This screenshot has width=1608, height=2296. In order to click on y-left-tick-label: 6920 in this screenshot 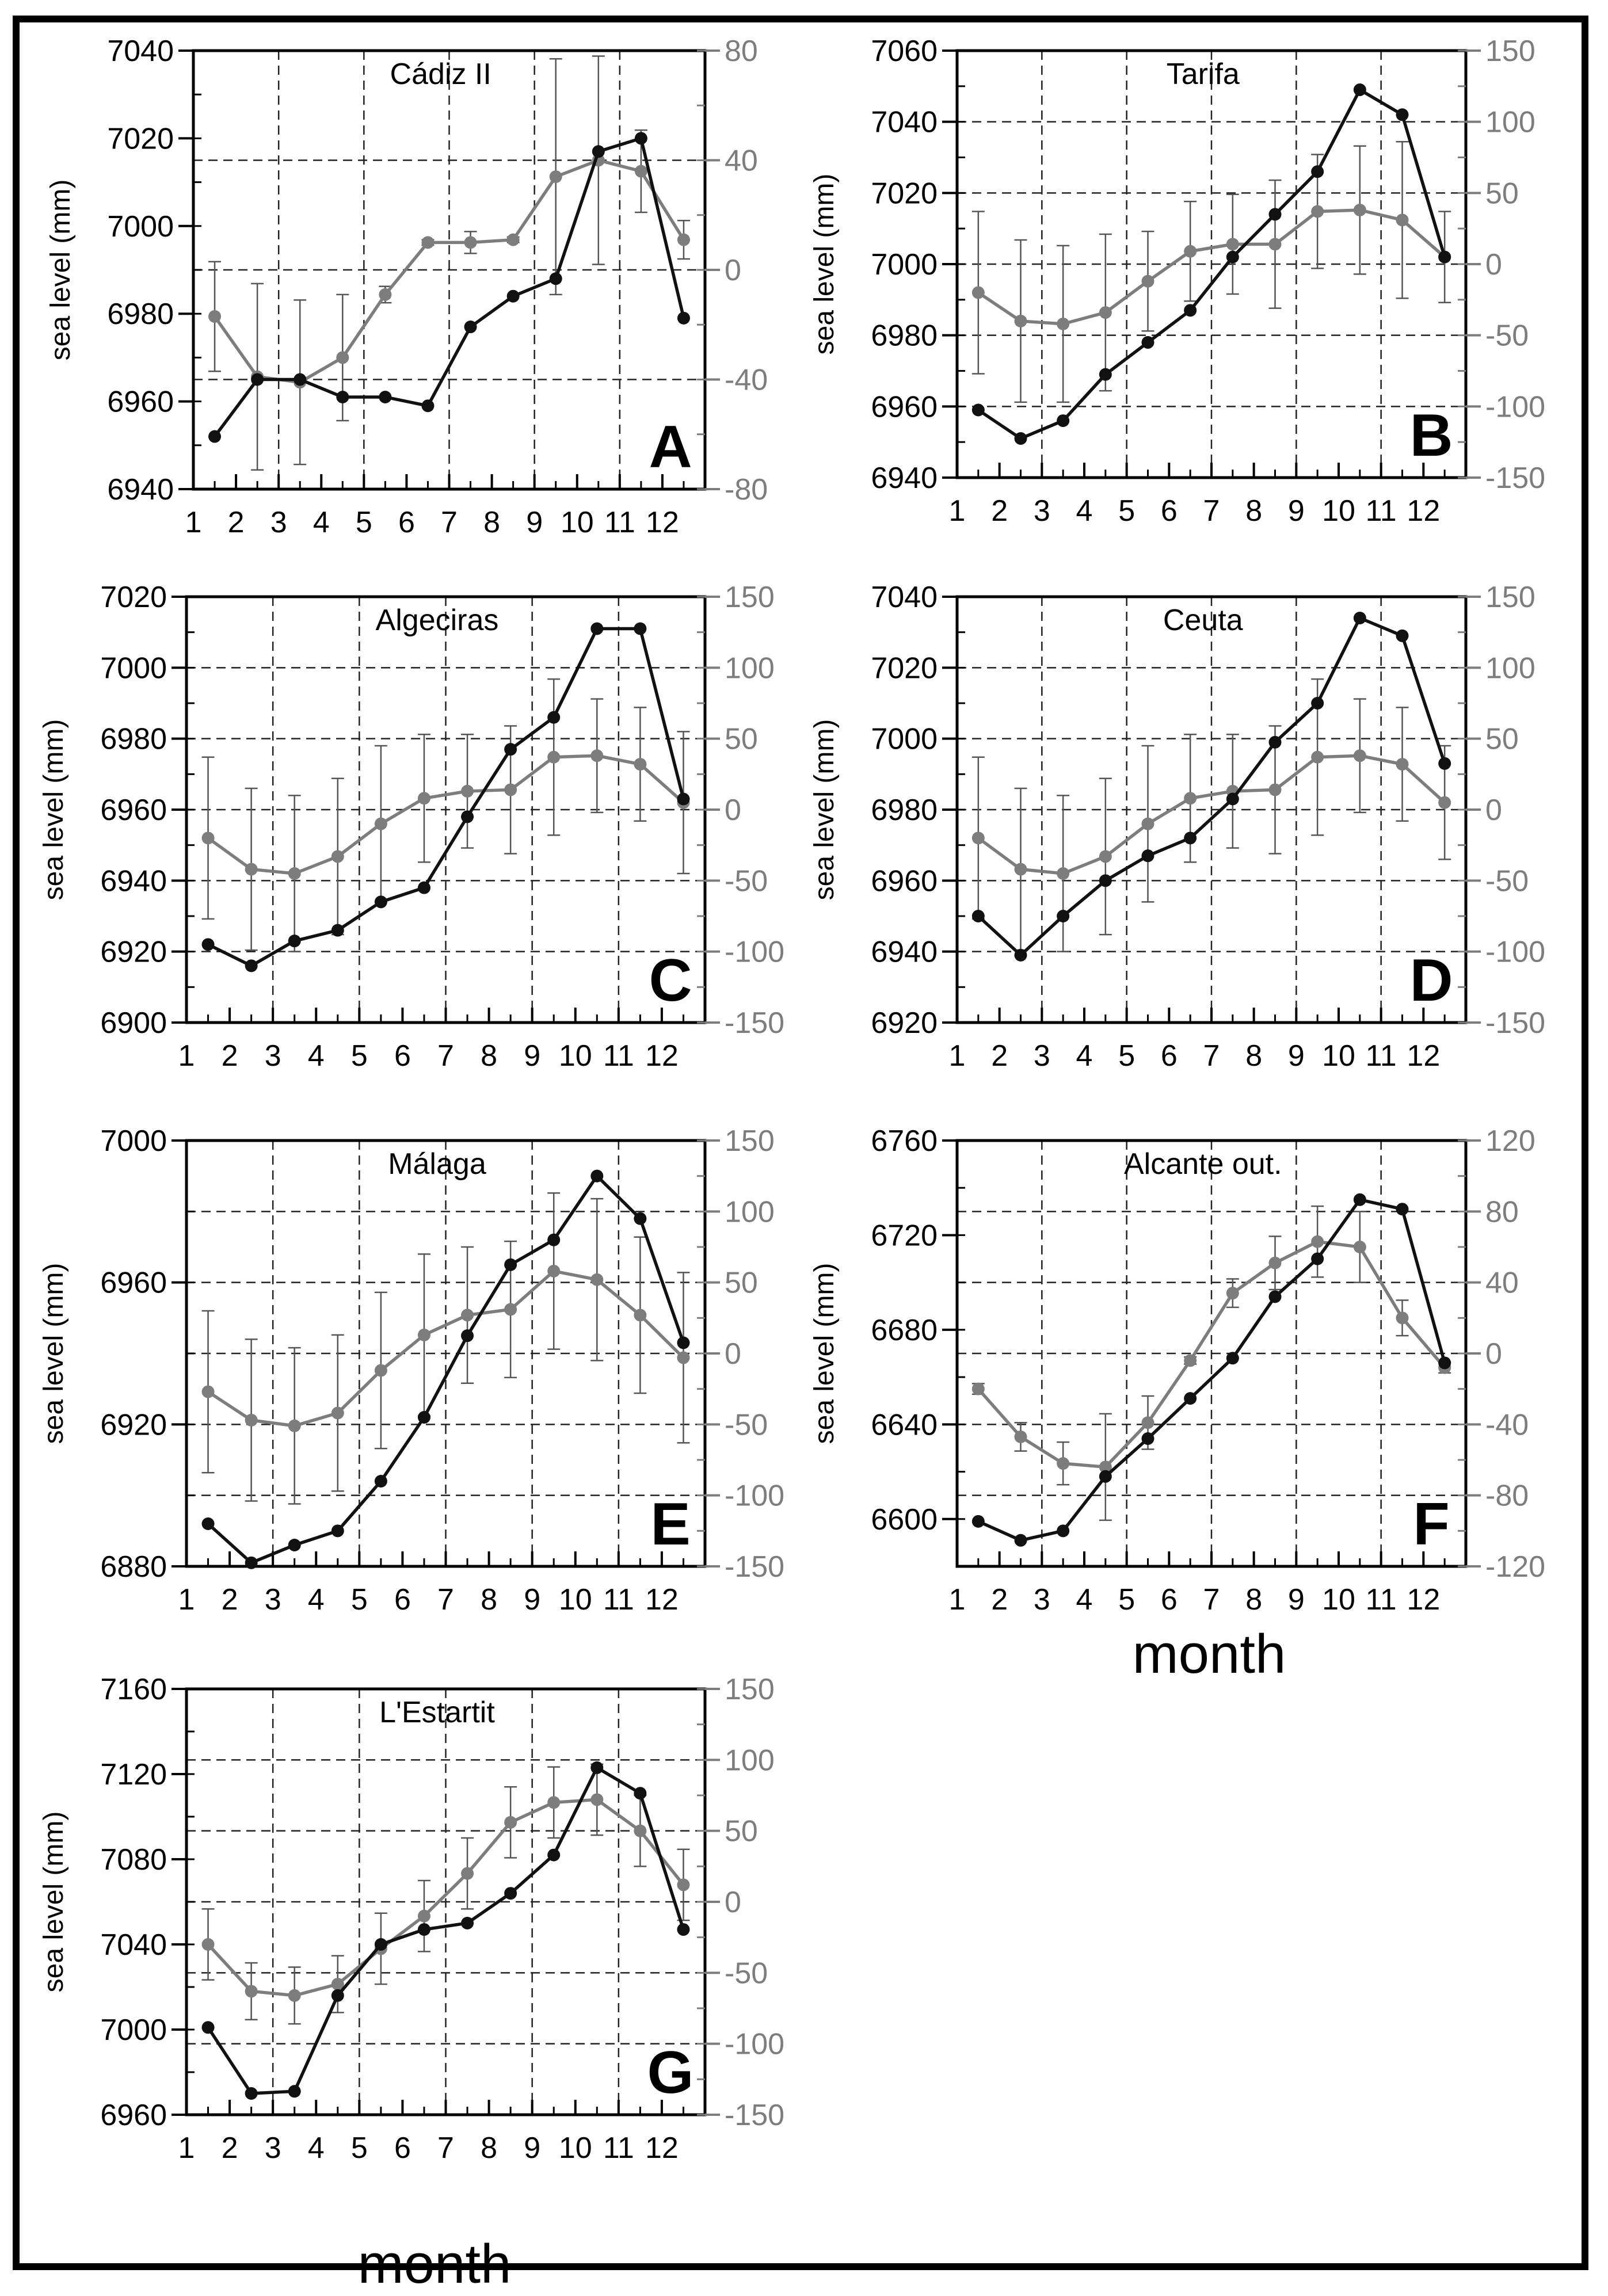, I will do `click(133, 952)`.